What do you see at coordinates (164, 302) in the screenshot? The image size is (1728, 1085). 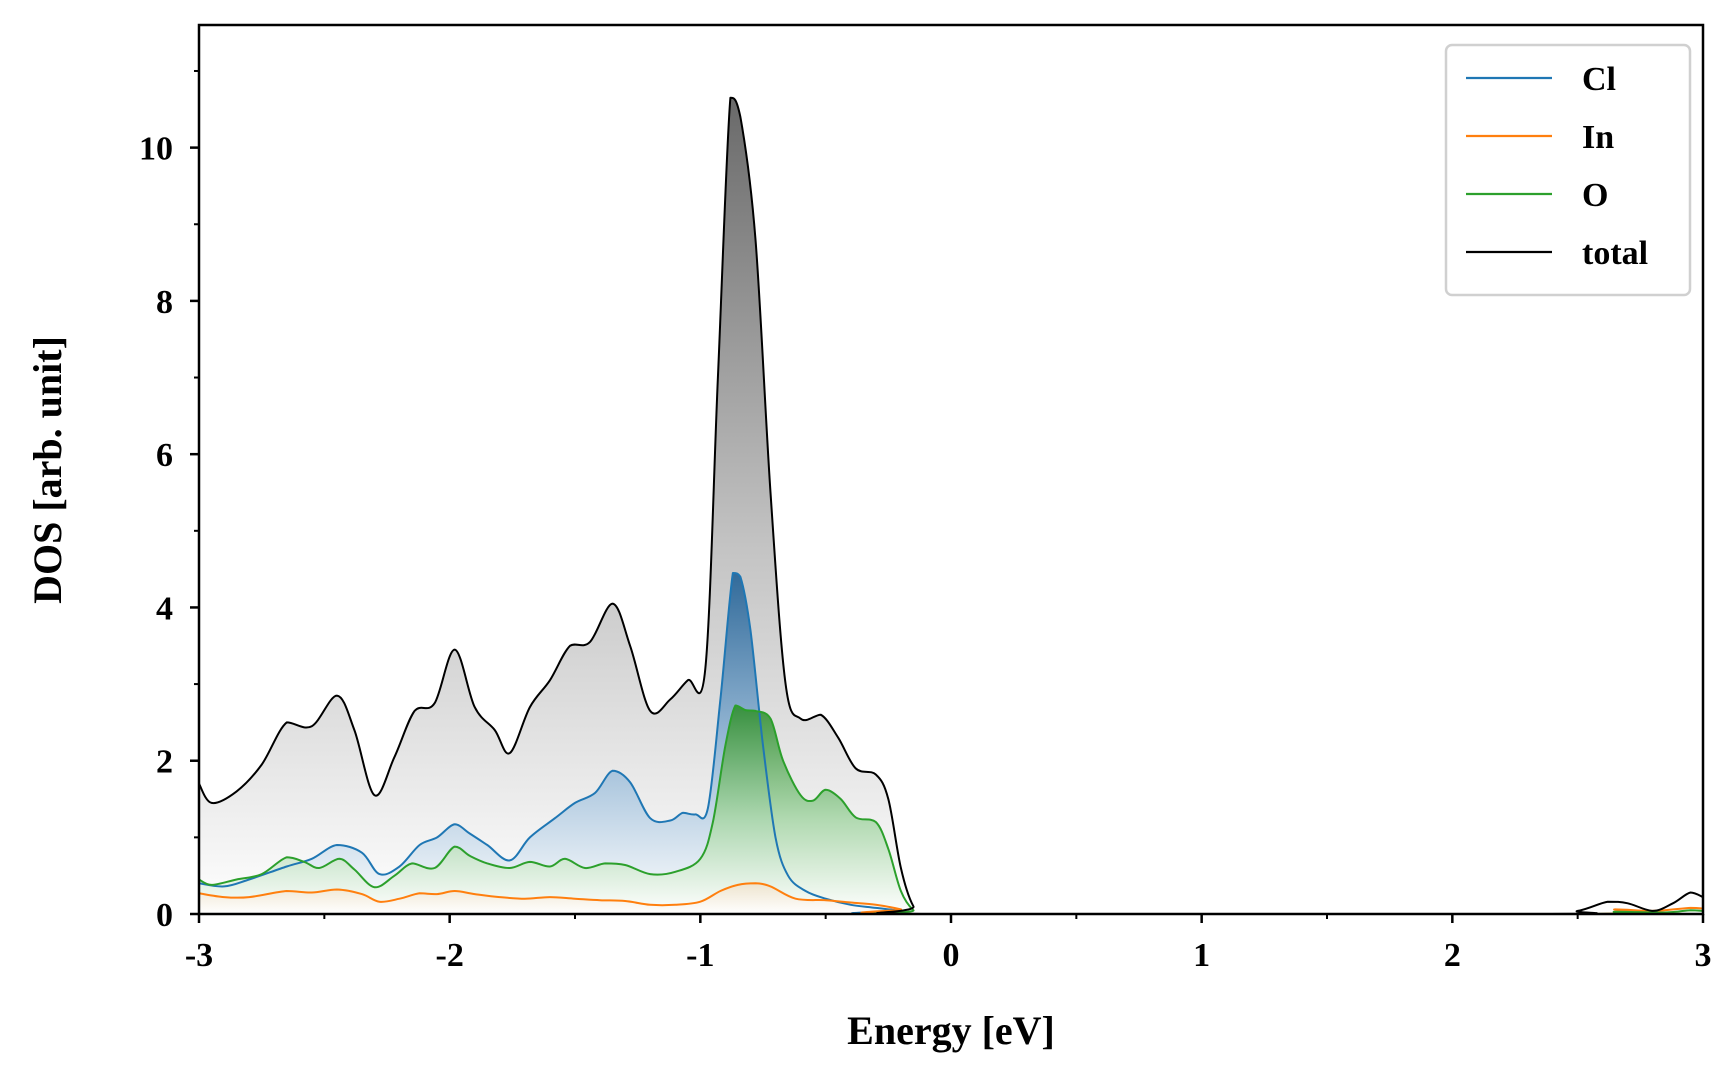 I see `y-tick-label: 8` at bounding box center [164, 302].